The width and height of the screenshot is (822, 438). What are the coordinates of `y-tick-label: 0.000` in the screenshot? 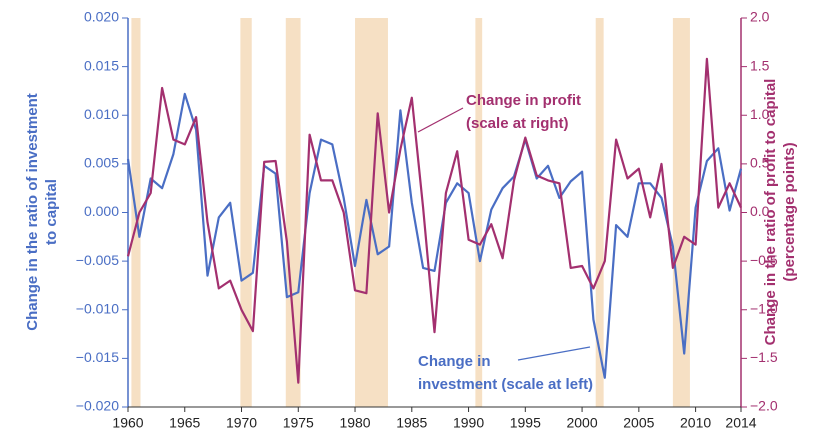 It's located at (101, 211).